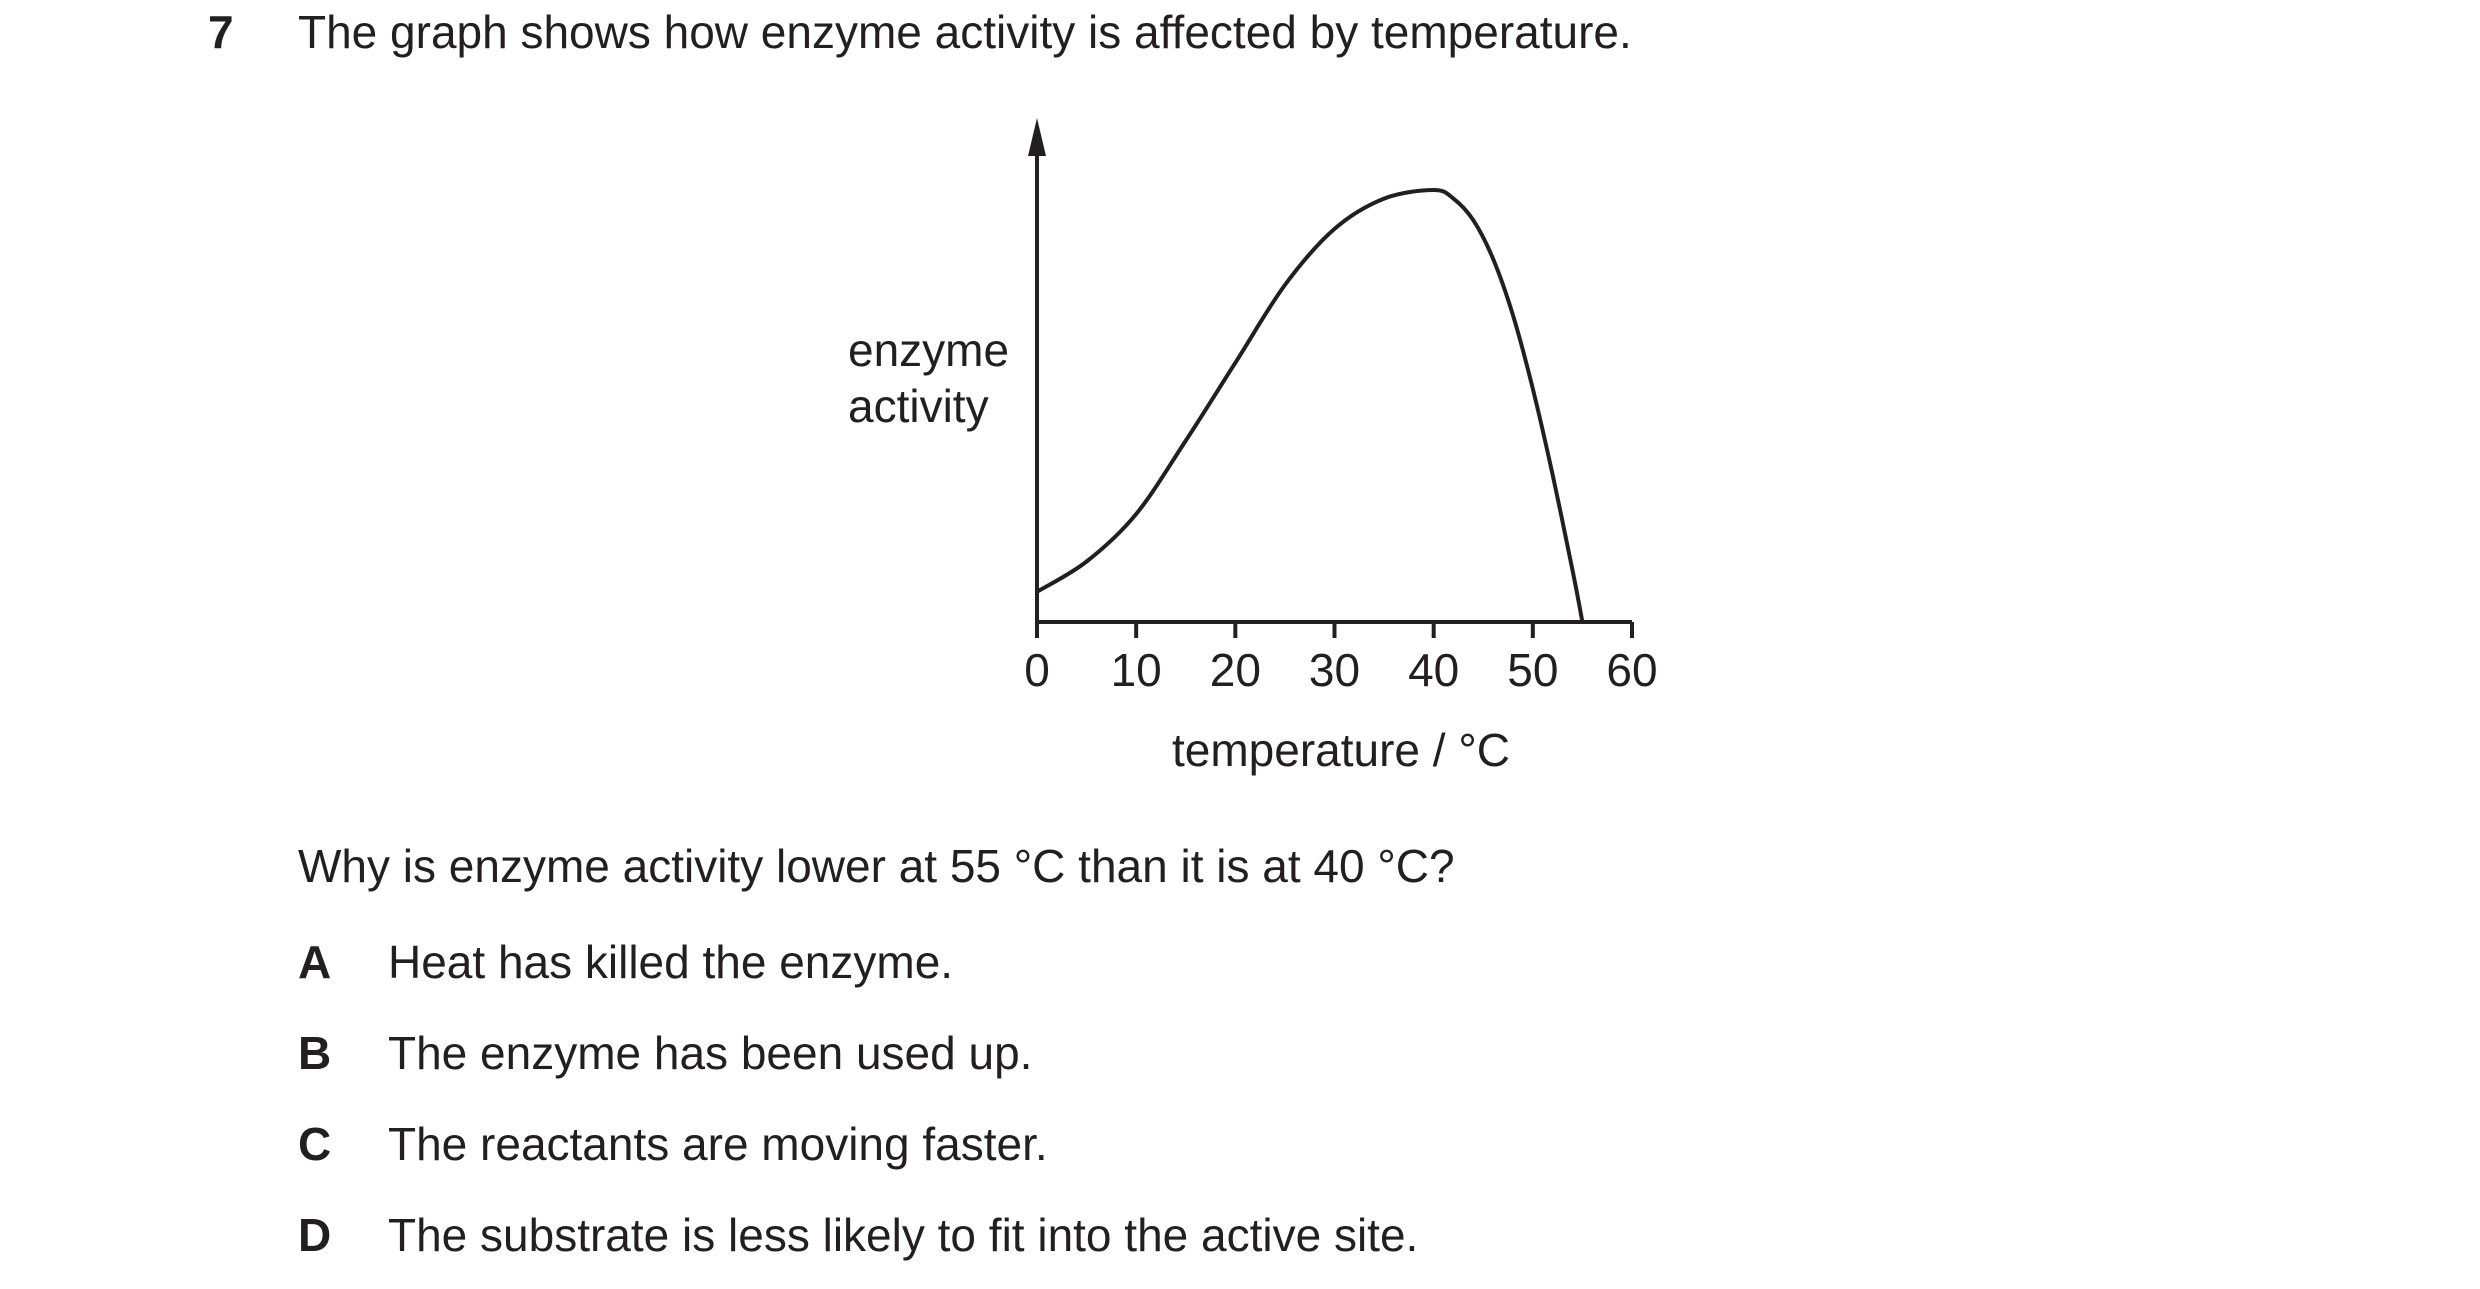  I want to click on option-b-text: The enzyme has been used up., so click(710, 1053).